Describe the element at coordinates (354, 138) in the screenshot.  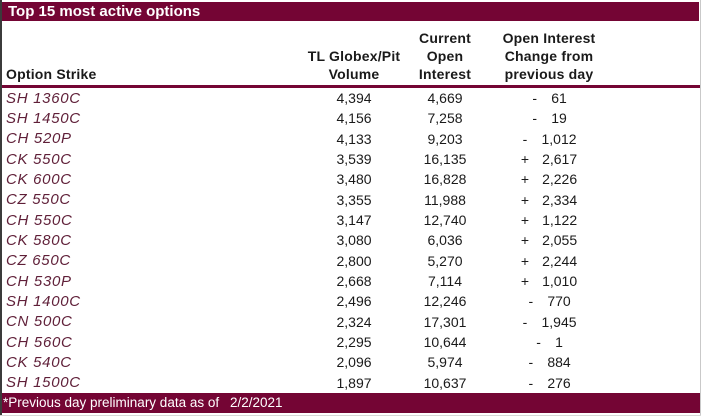
I see `volume-cell: 4,133` at that location.